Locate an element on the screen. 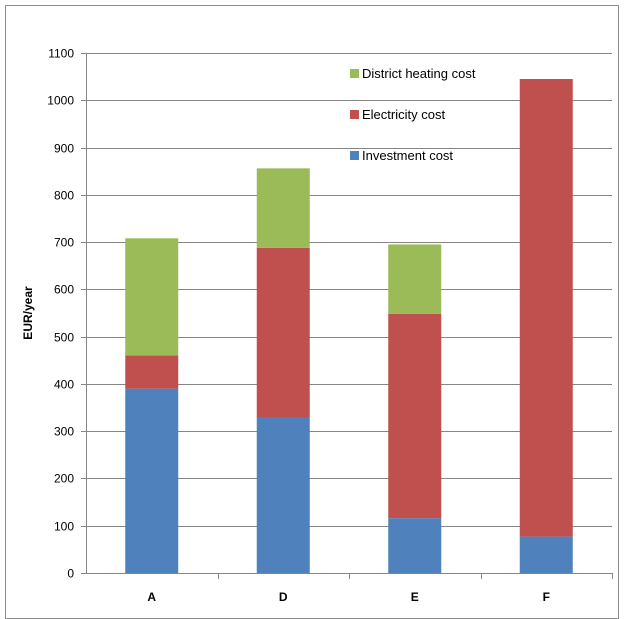  bar-e-investment-cost is located at coordinates (415, 545).